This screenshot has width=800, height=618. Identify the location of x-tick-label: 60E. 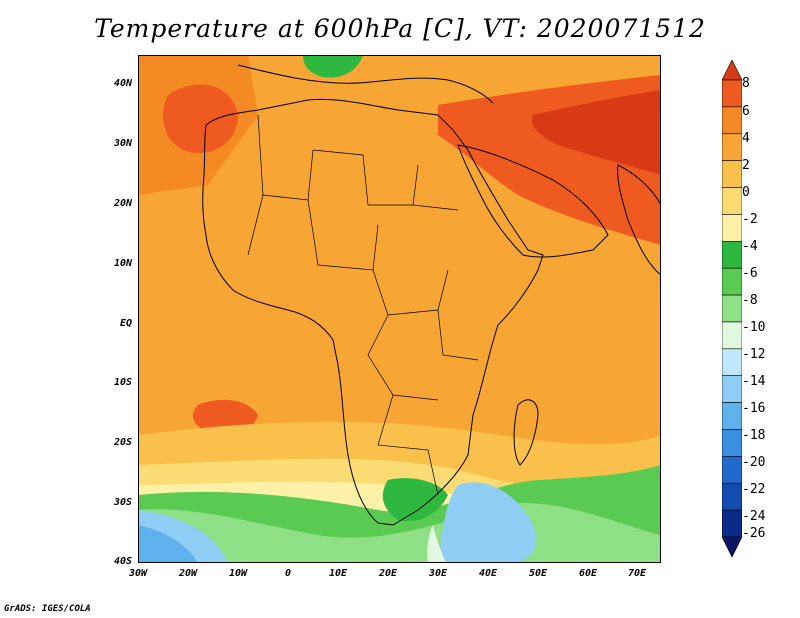
(588, 573).